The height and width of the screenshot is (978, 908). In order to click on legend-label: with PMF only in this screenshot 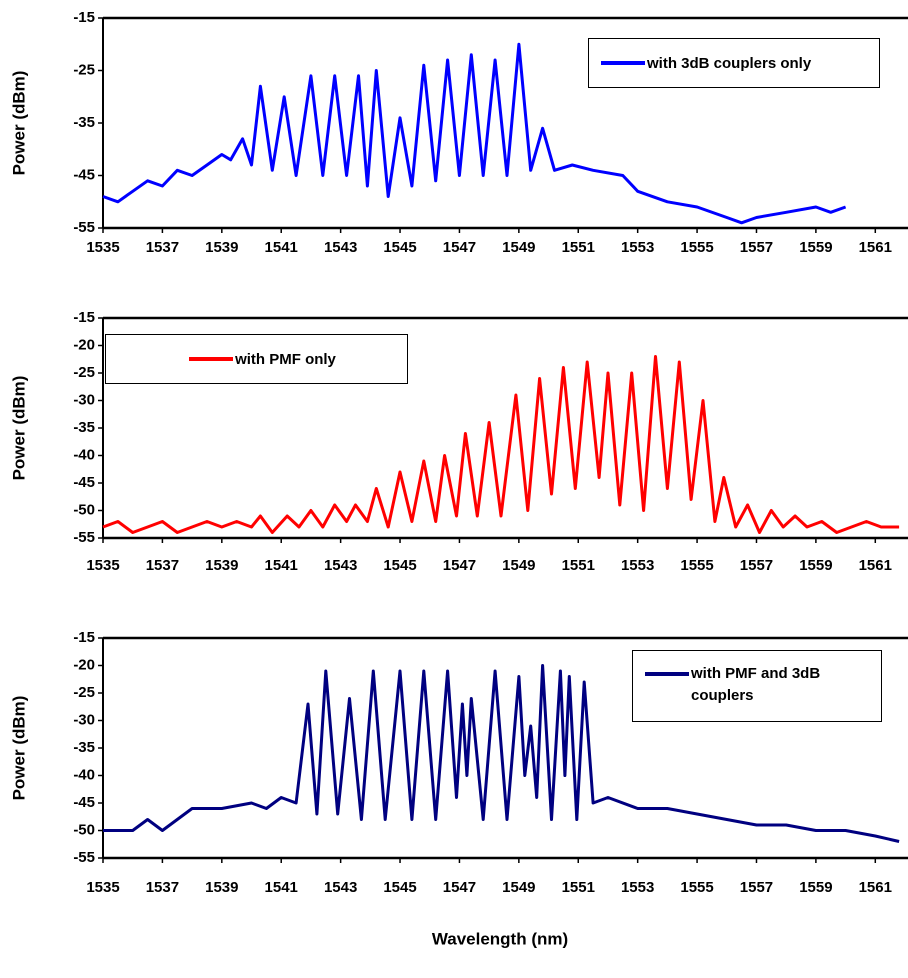, I will do `click(285, 359)`.